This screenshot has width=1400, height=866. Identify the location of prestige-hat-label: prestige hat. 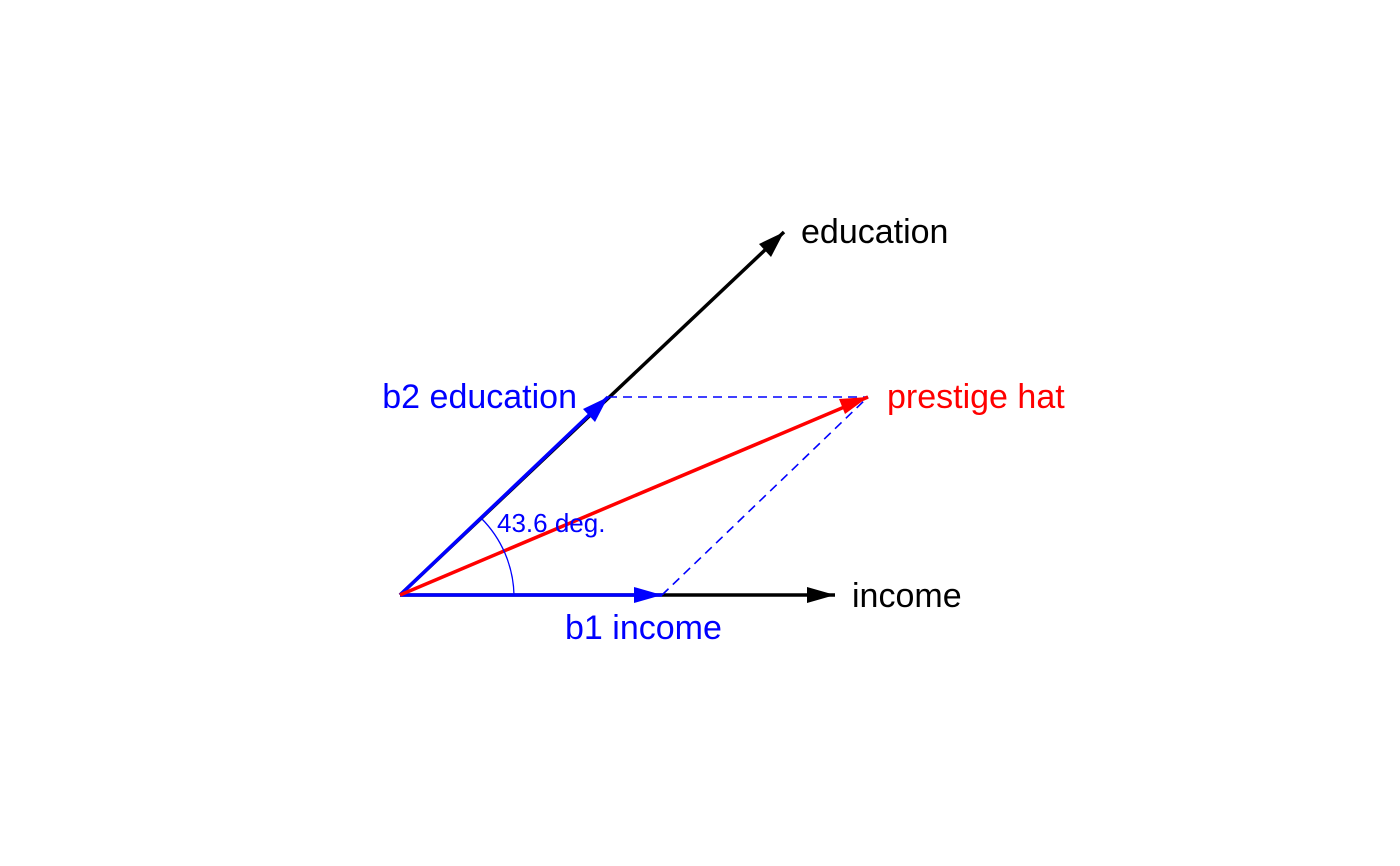
(976, 397).